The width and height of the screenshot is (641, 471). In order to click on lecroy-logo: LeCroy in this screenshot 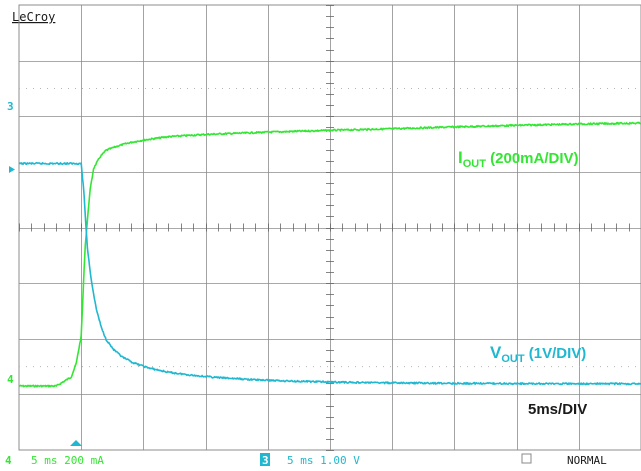, I will do `click(33, 17)`.